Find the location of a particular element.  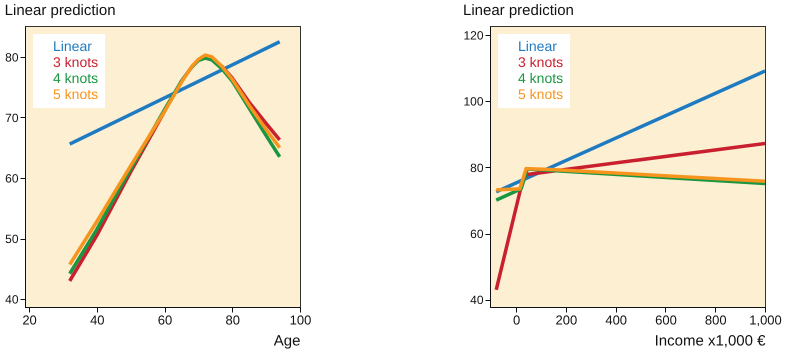

line-series is located at coordinates (629, 179).